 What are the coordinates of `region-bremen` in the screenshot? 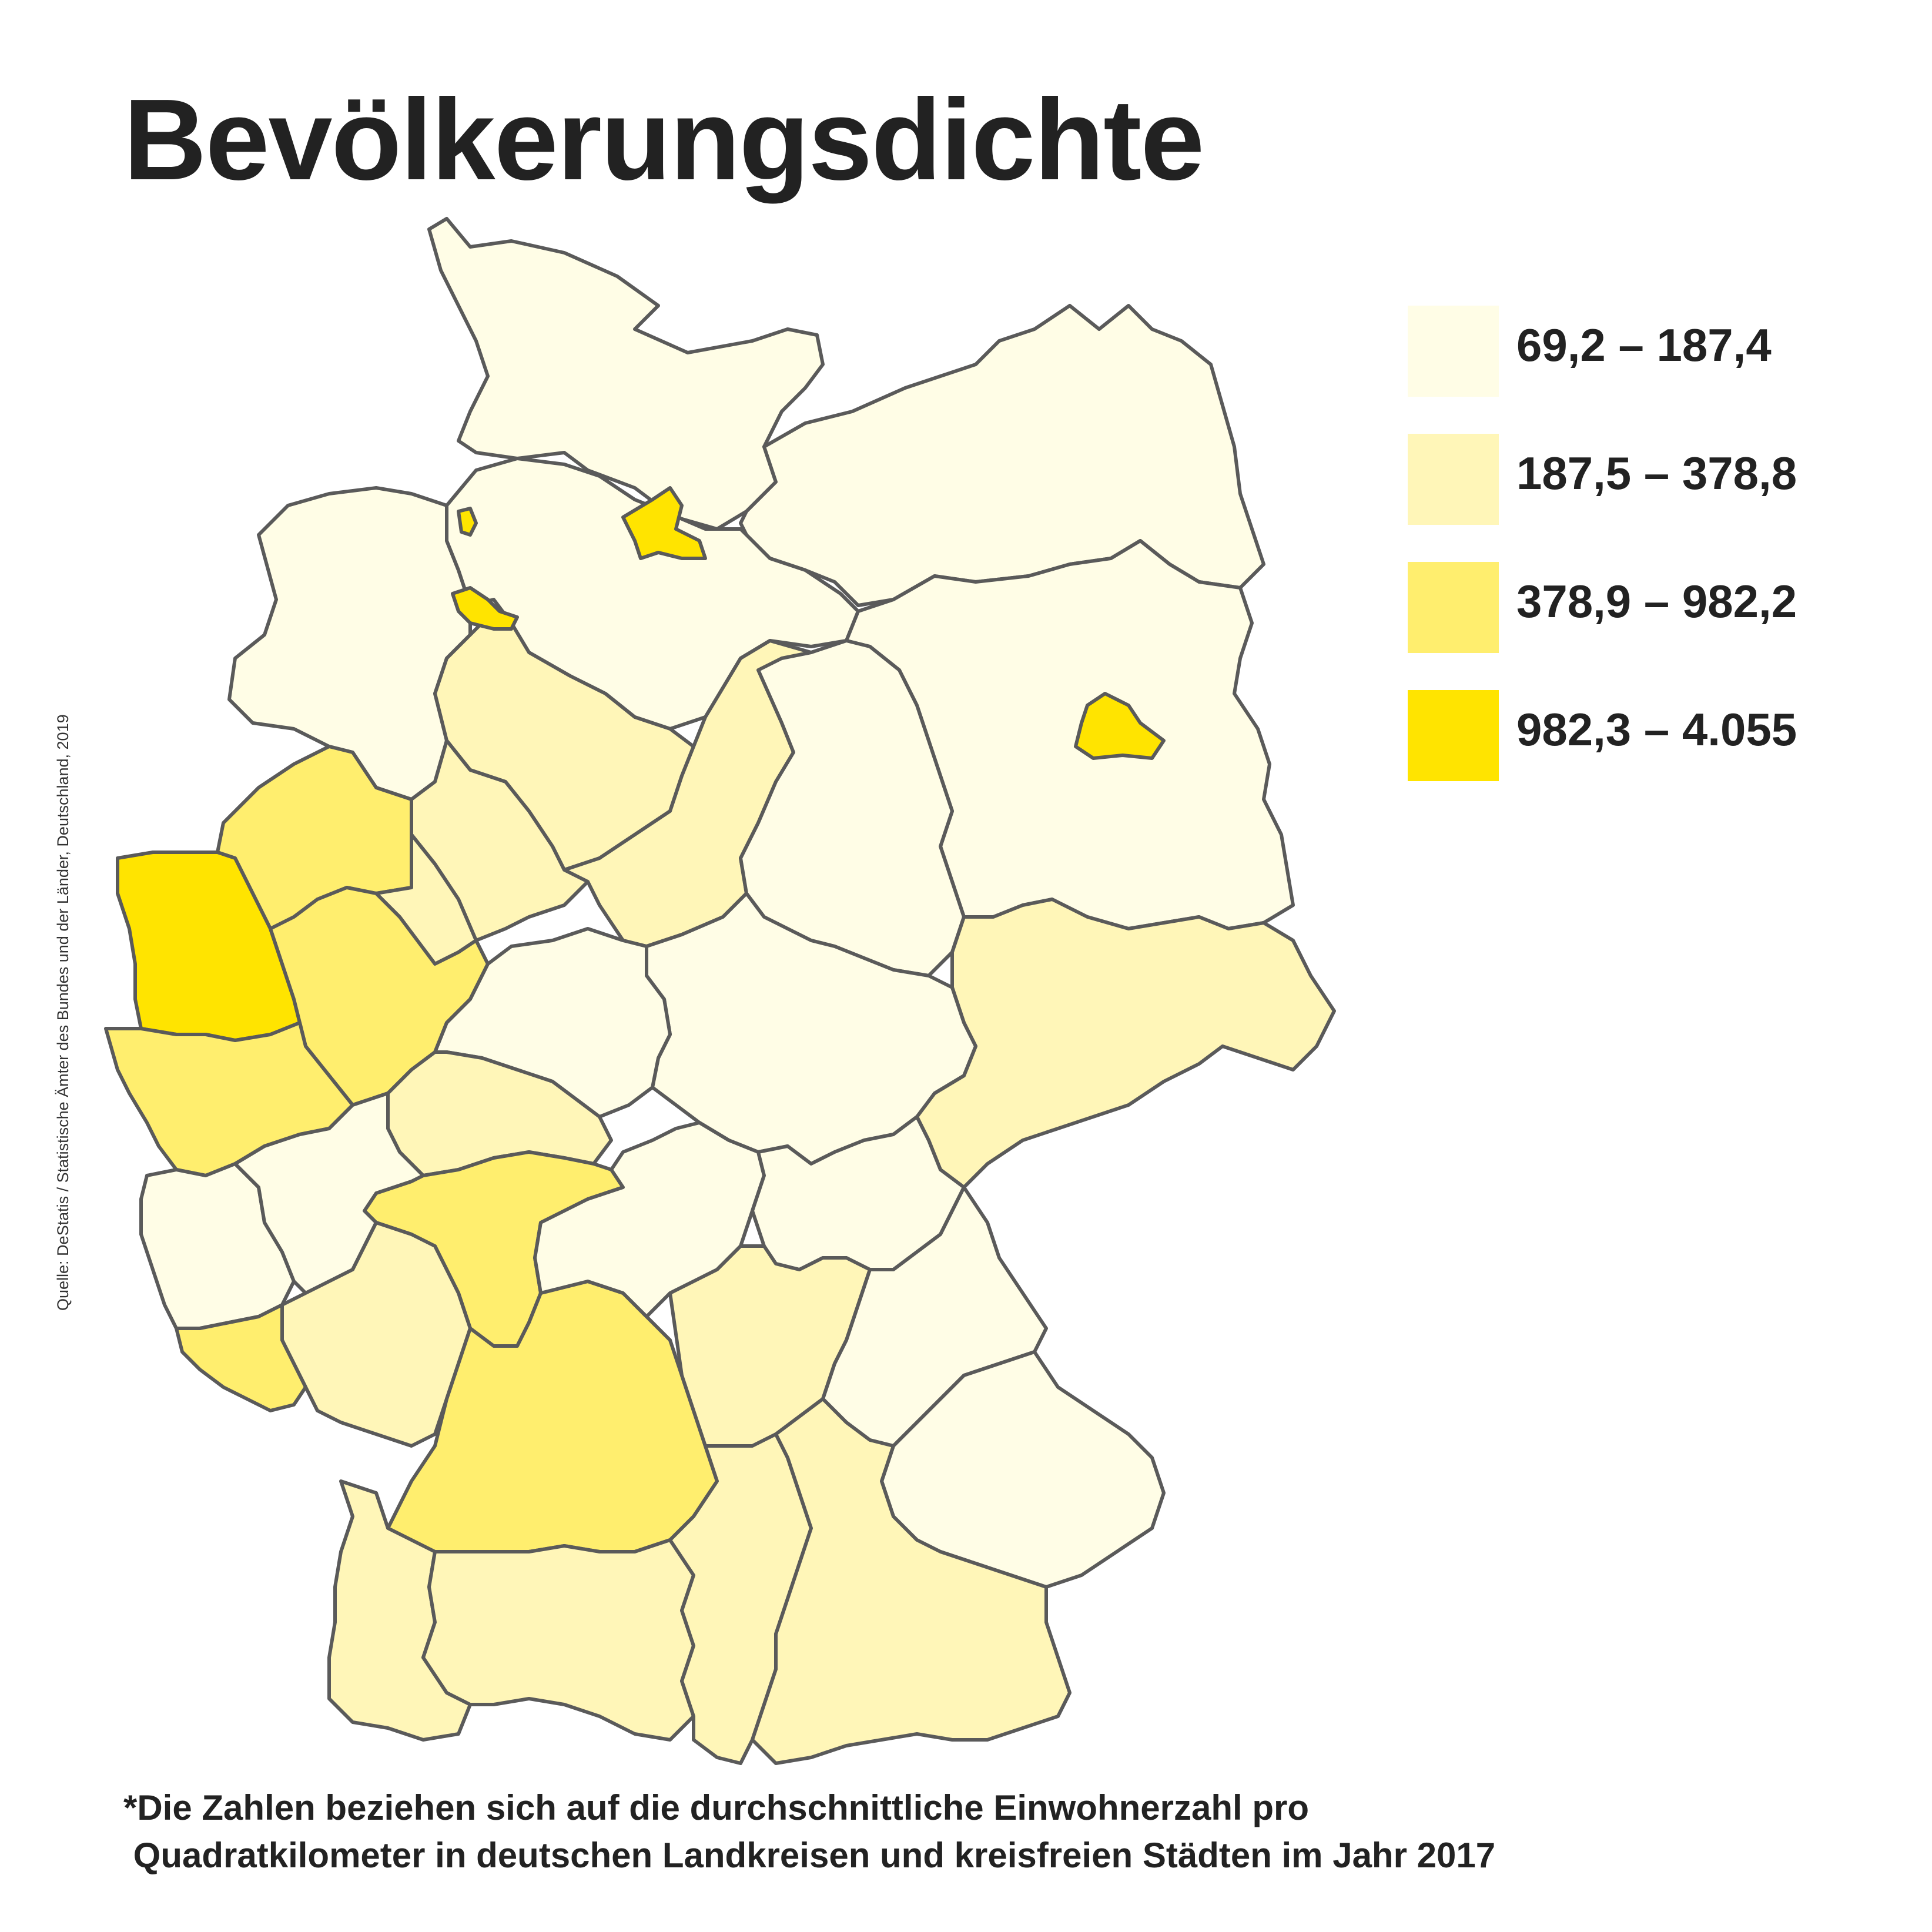 It's located at (485, 608).